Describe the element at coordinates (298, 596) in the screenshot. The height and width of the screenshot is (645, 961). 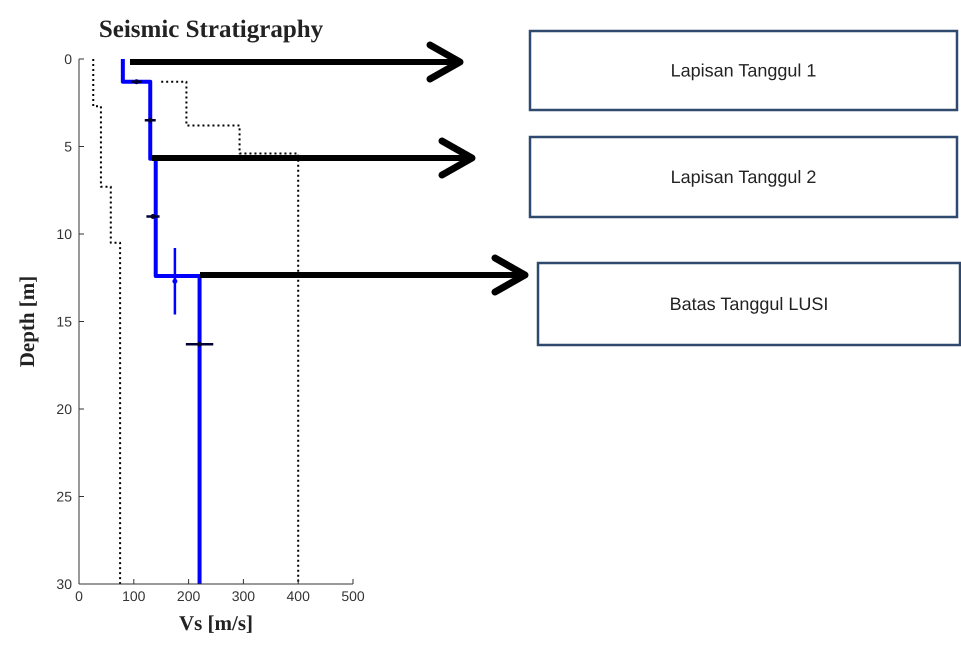
I see `x-tick-label: 400` at that location.